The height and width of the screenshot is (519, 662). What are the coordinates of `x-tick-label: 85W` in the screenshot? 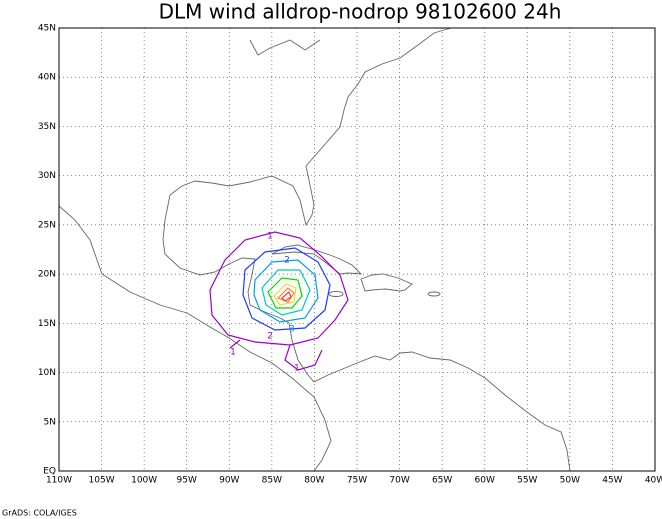 It's located at (272, 481).